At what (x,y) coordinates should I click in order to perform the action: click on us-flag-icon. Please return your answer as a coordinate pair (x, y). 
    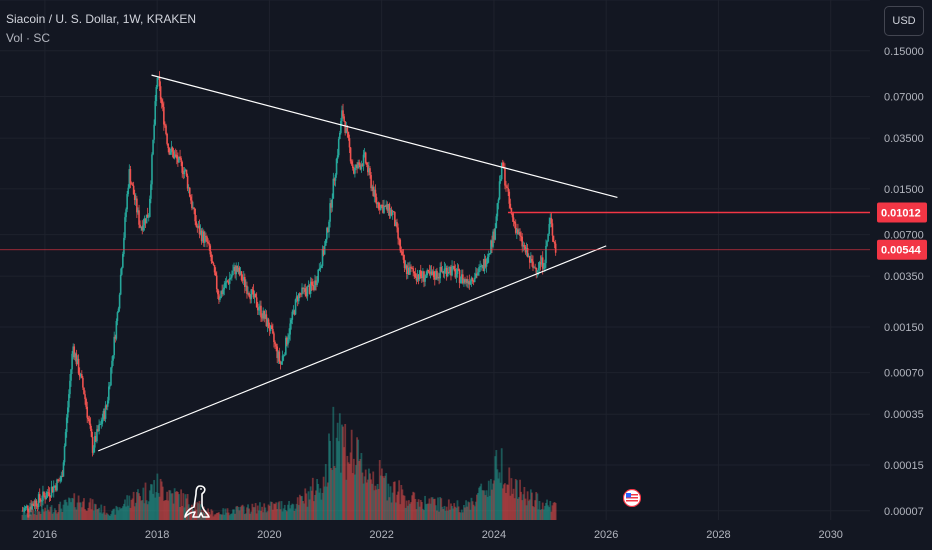
    Looking at the image, I should click on (632, 498).